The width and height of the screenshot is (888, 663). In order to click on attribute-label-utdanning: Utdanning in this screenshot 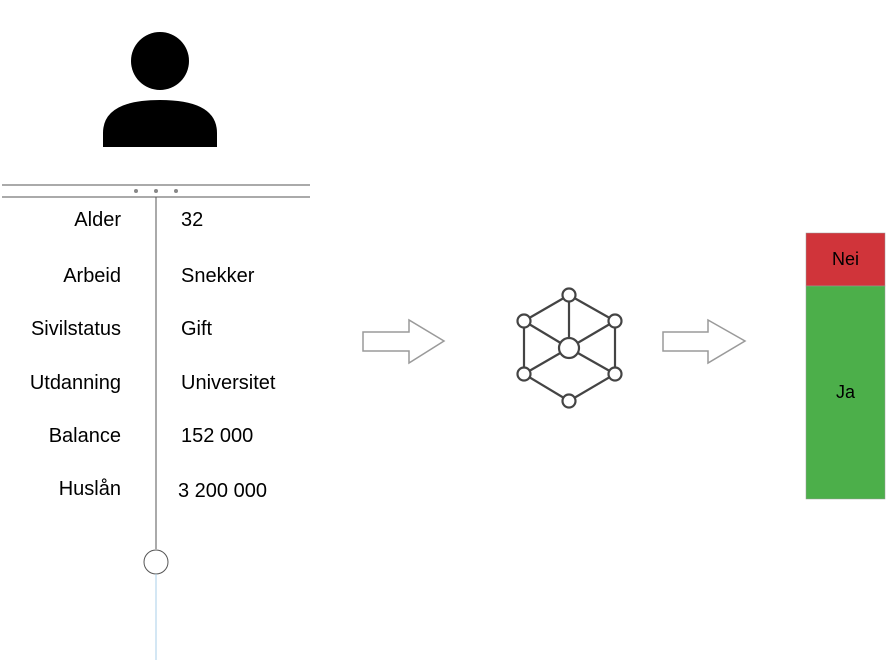, I will do `click(75, 383)`.